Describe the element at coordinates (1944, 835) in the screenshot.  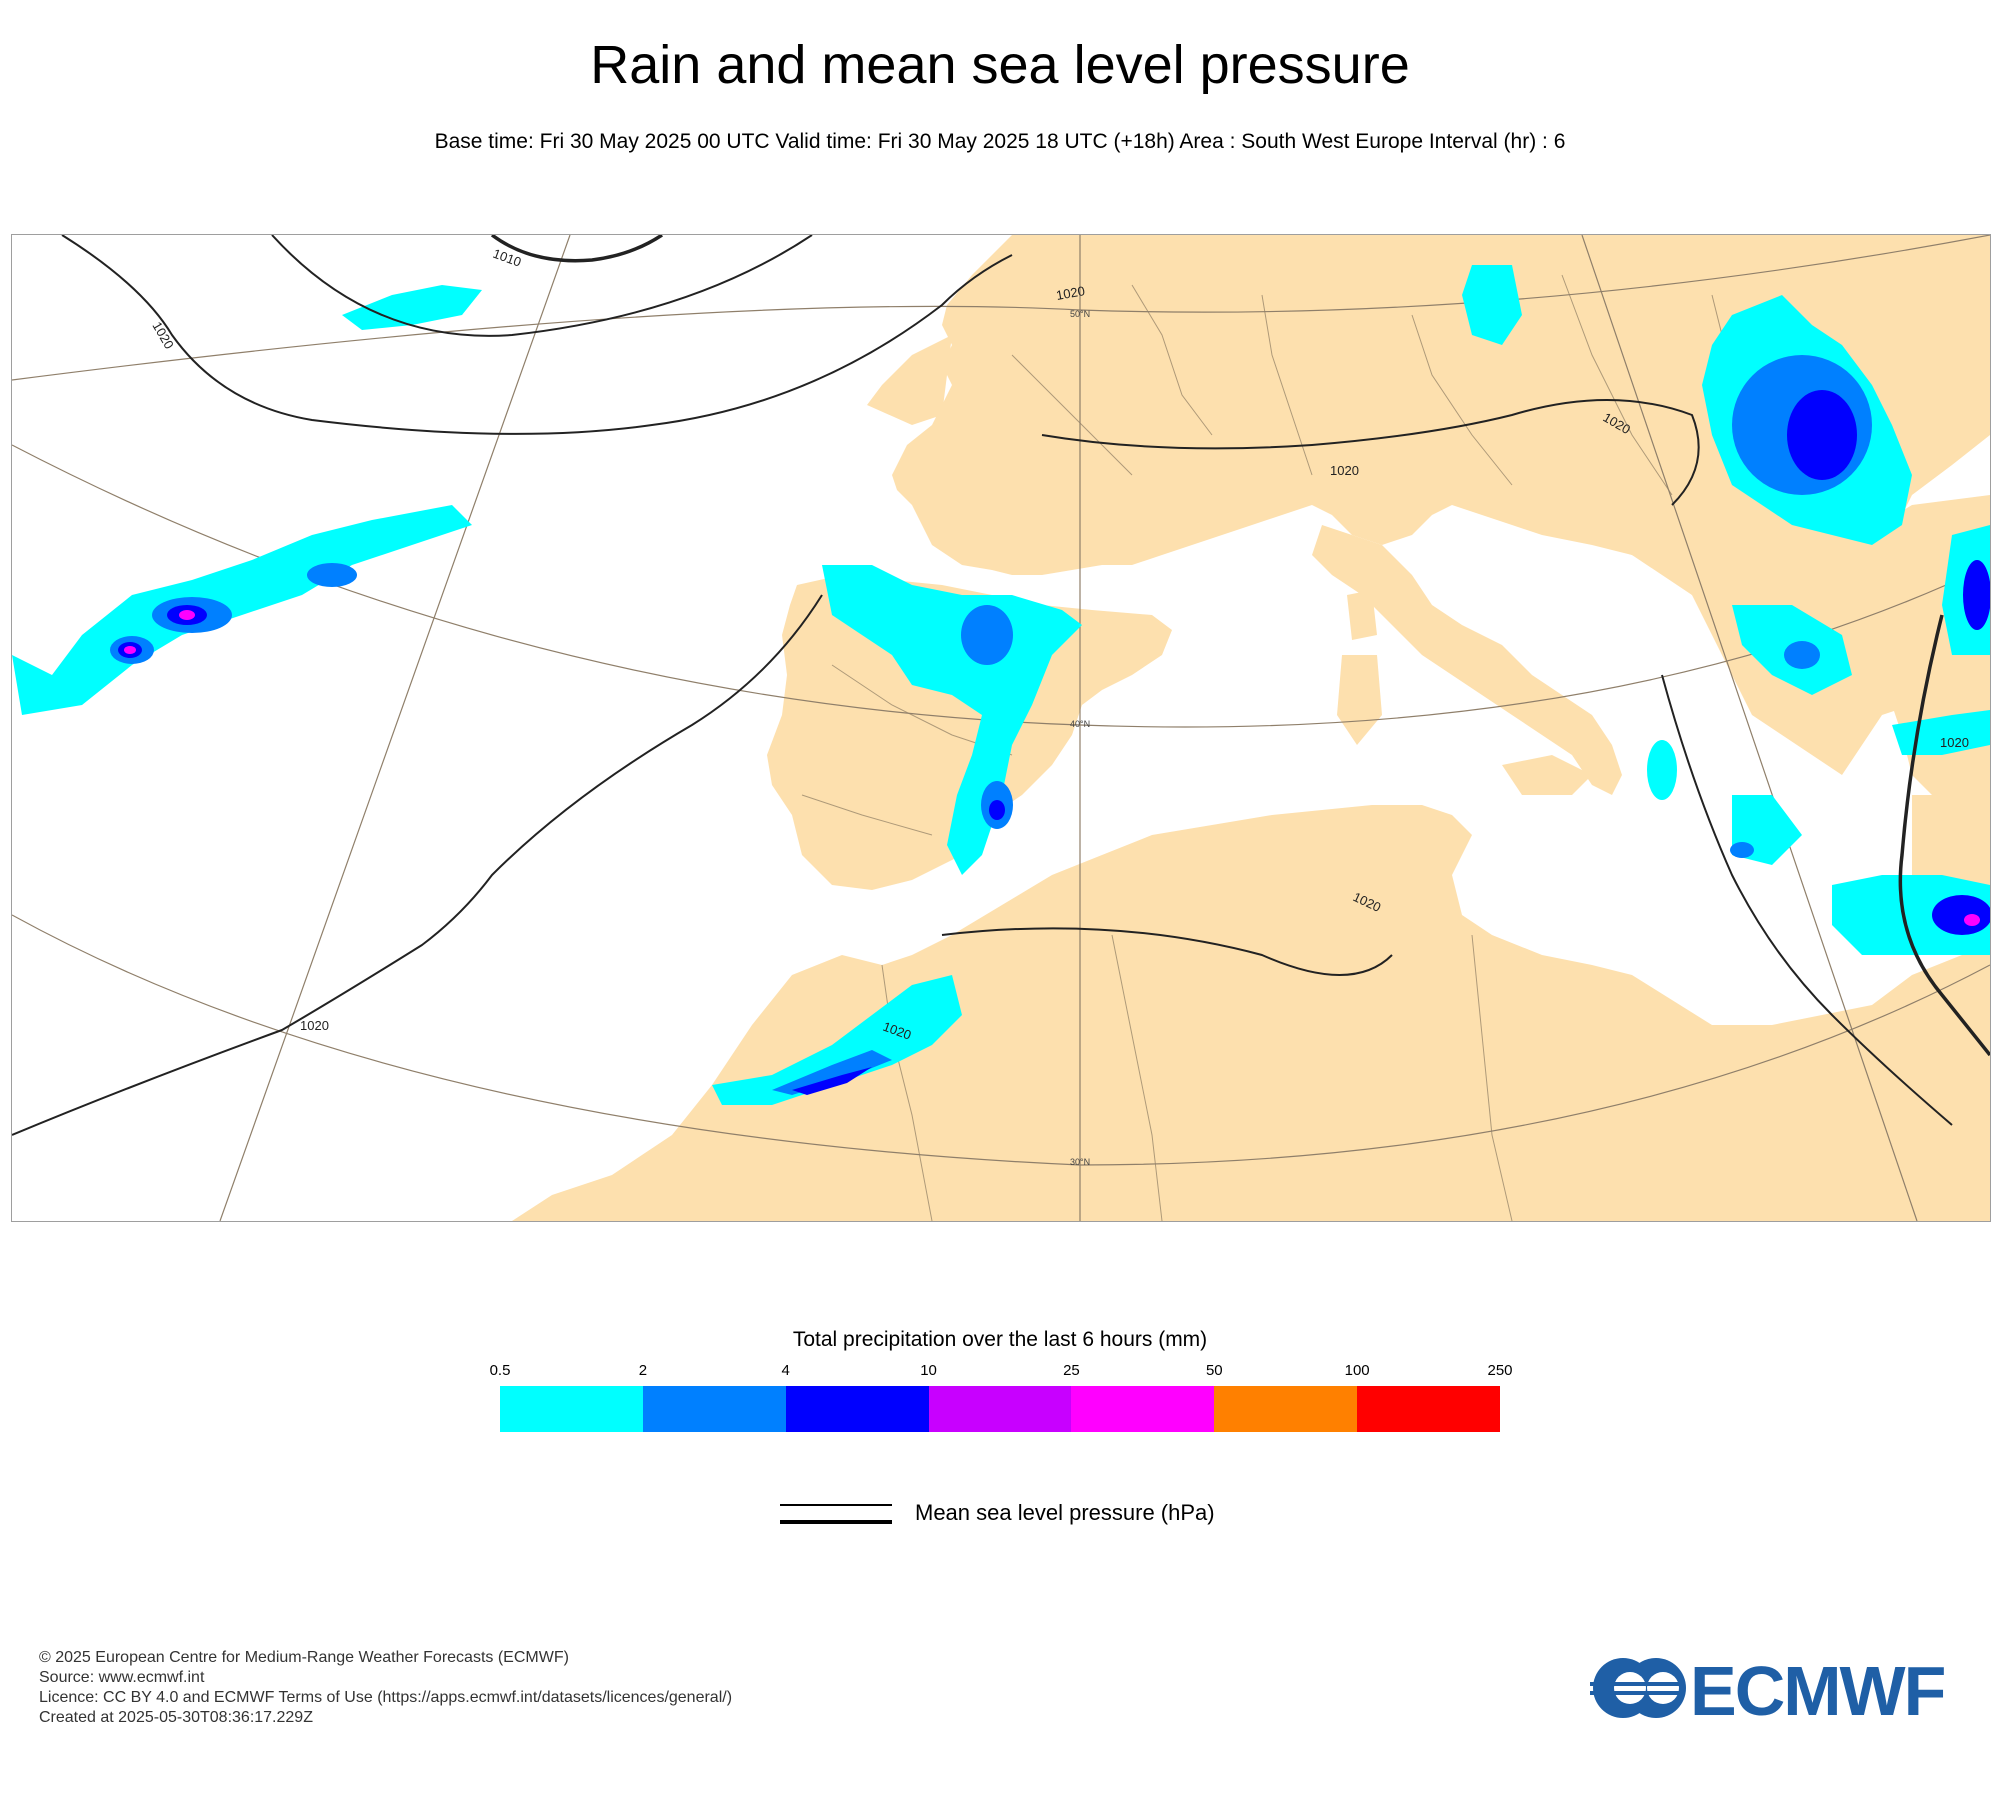
I see `isobar-east-thick` at that location.